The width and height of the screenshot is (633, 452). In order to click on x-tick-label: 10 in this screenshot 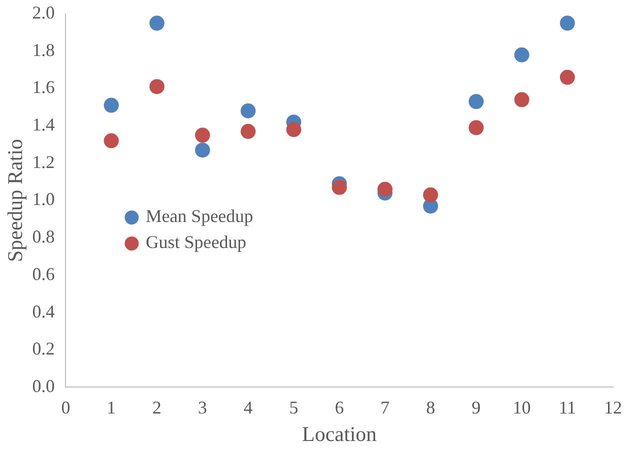, I will do `click(521, 408)`.